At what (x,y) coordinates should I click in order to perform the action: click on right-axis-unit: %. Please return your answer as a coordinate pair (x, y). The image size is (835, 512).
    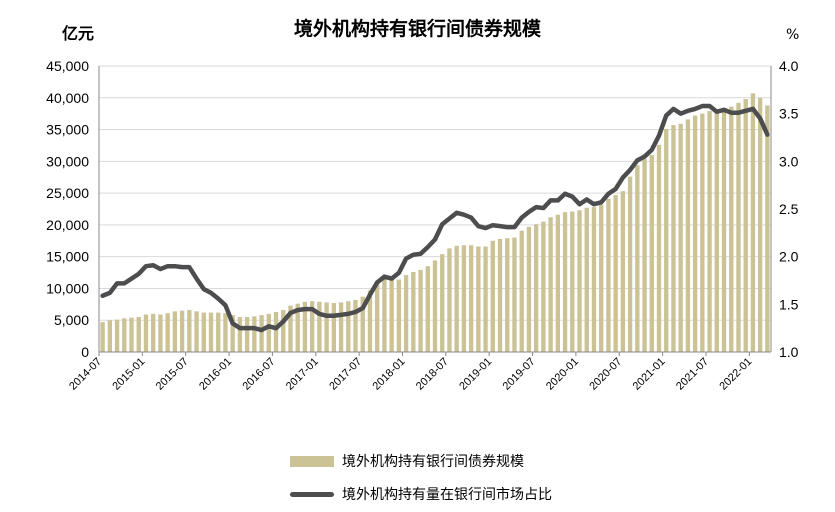
    Looking at the image, I should click on (793, 35).